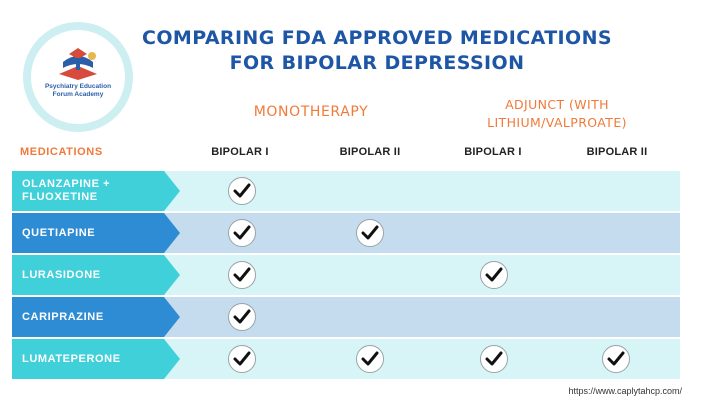 This screenshot has height=404, width=720. What do you see at coordinates (61, 274) in the screenshot?
I see `medication-label-line-1: LURASIDONE` at bounding box center [61, 274].